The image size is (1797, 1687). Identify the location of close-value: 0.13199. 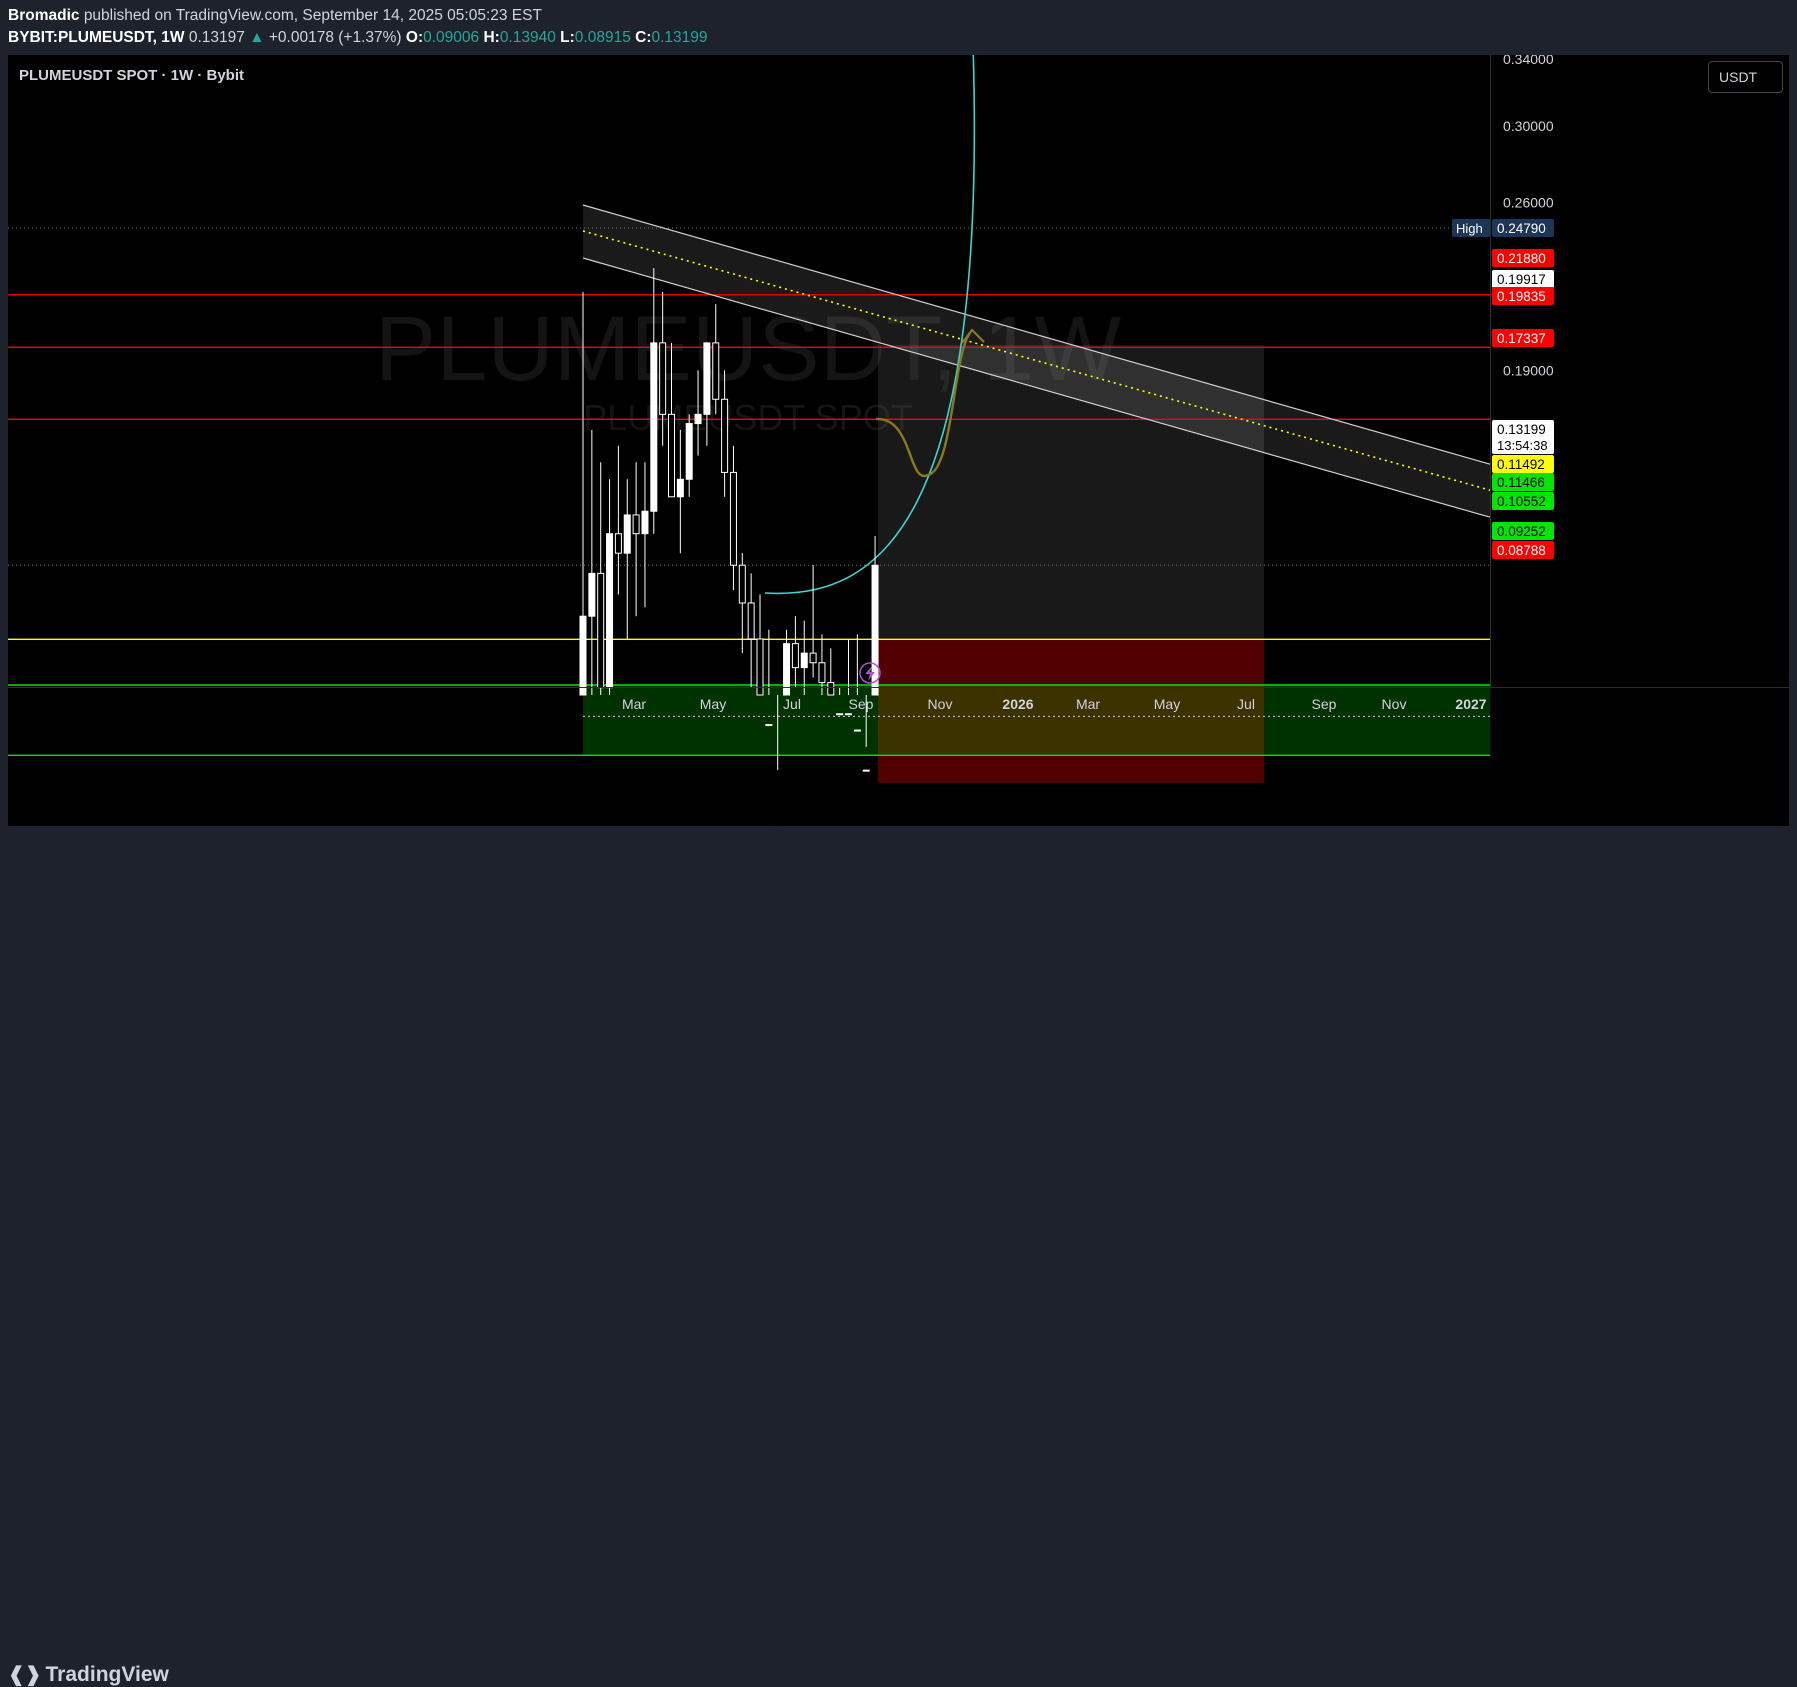
(679, 37).